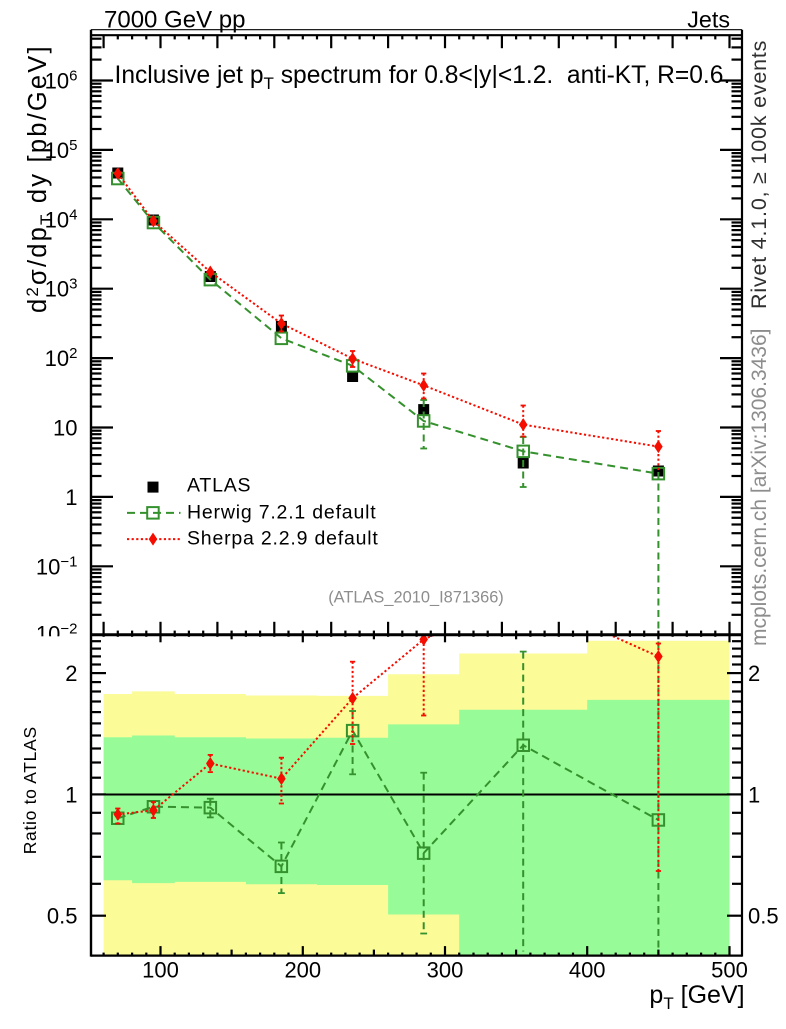  What do you see at coordinates (708, 19) in the screenshot?
I see `svg-text: Jets` at bounding box center [708, 19].